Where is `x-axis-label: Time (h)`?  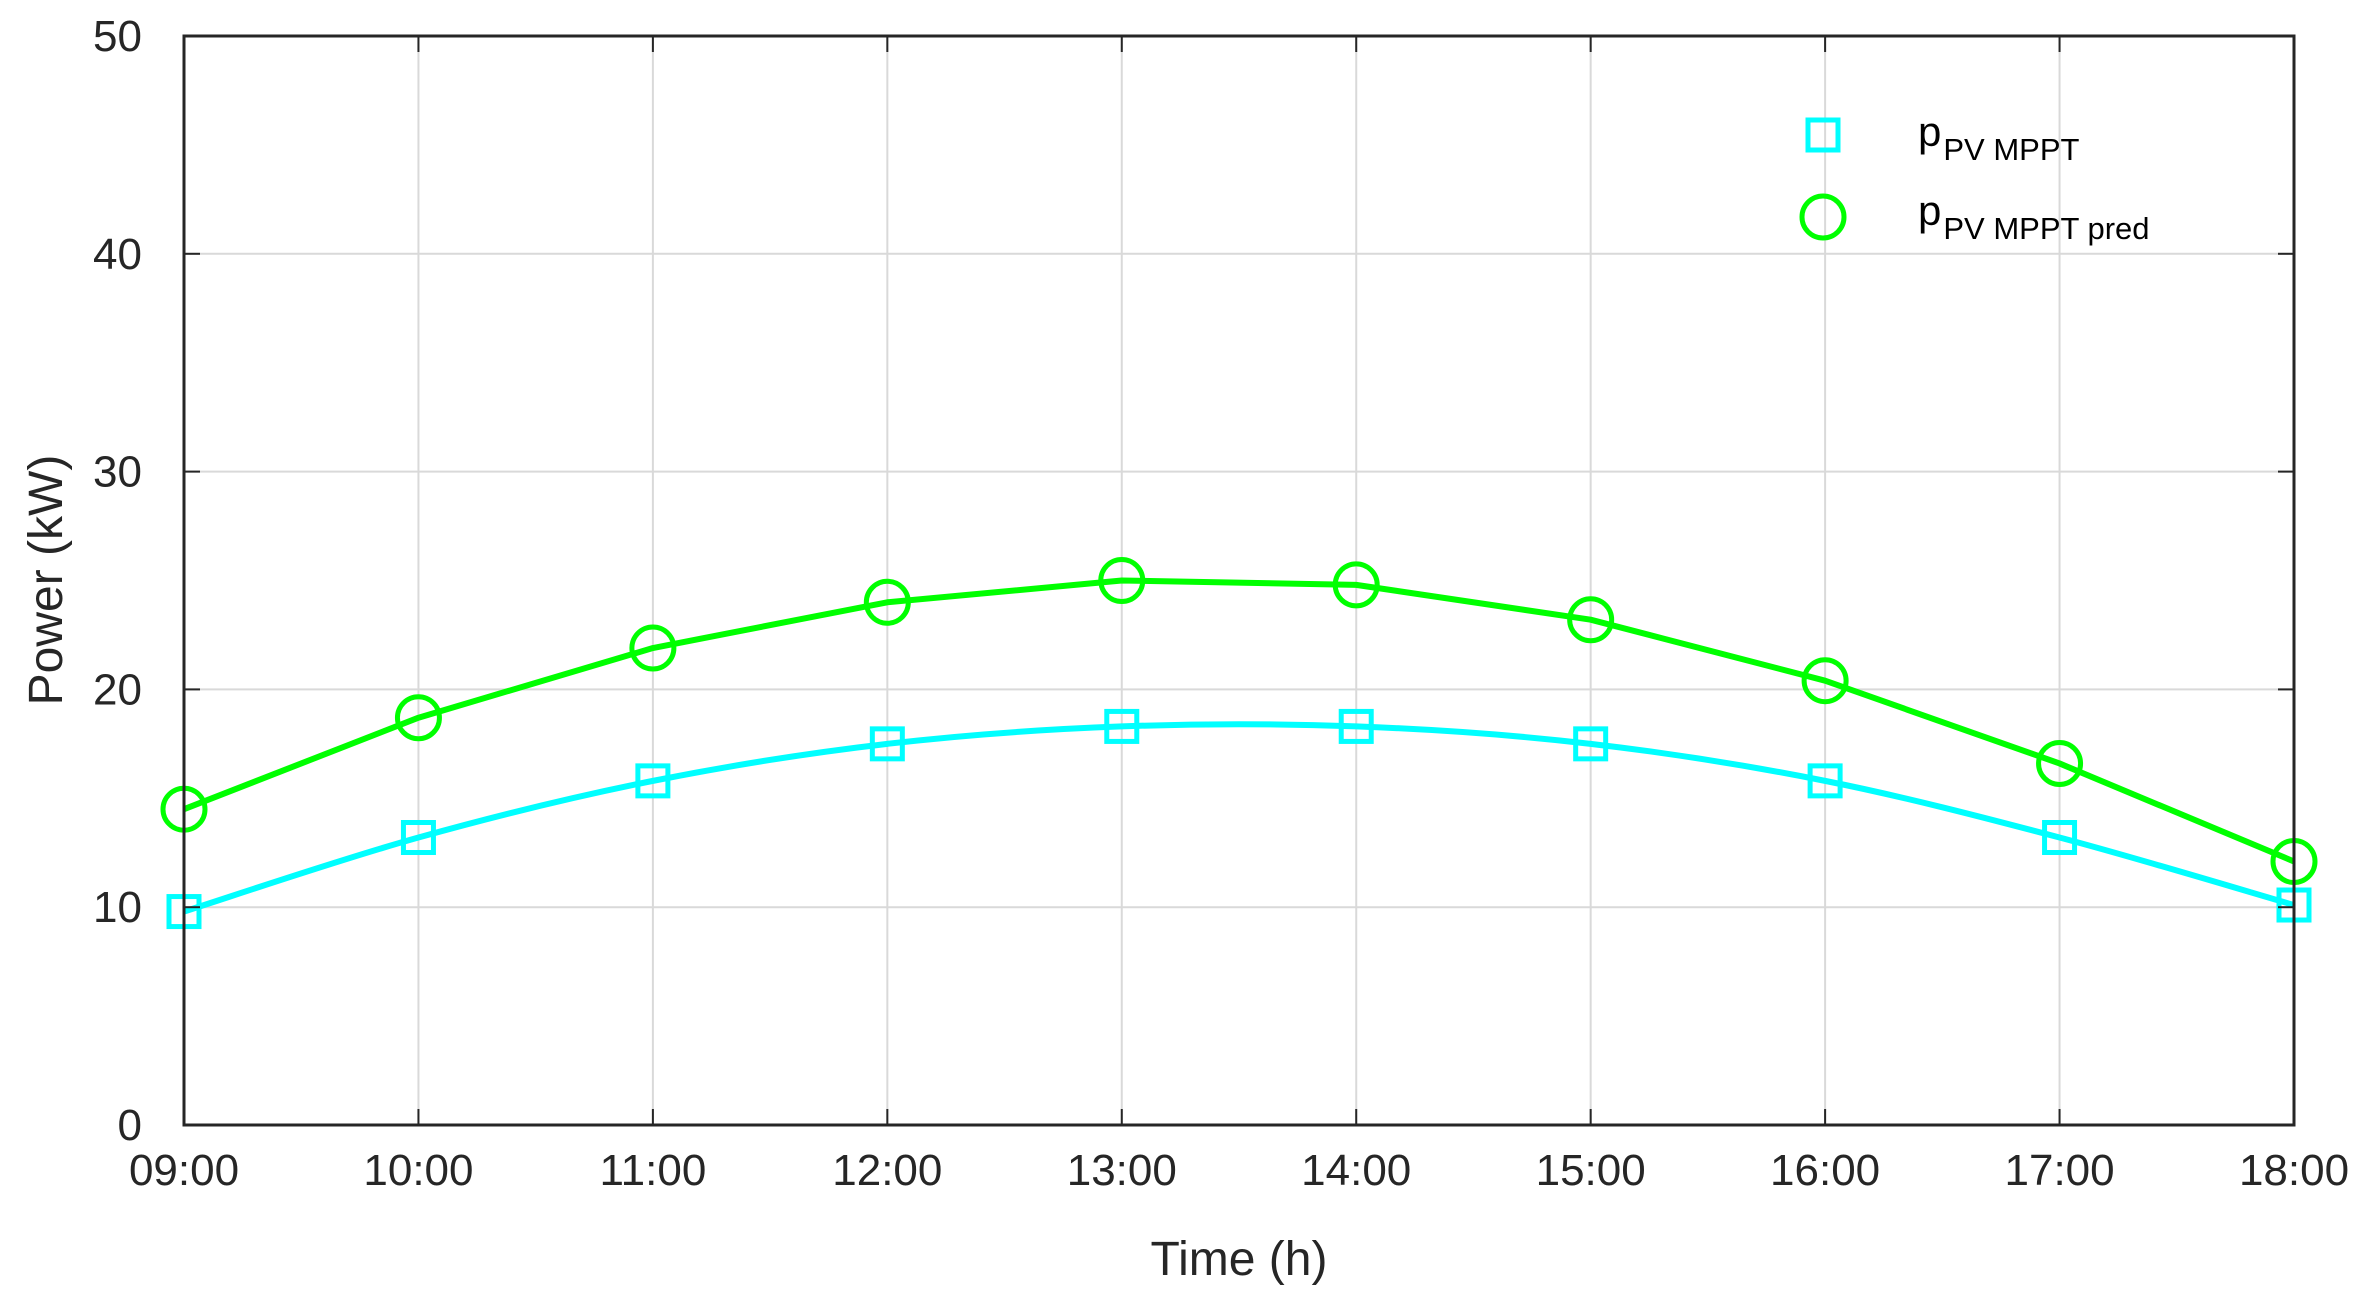 x-axis-label: Time (h) is located at coordinates (1239, 1259).